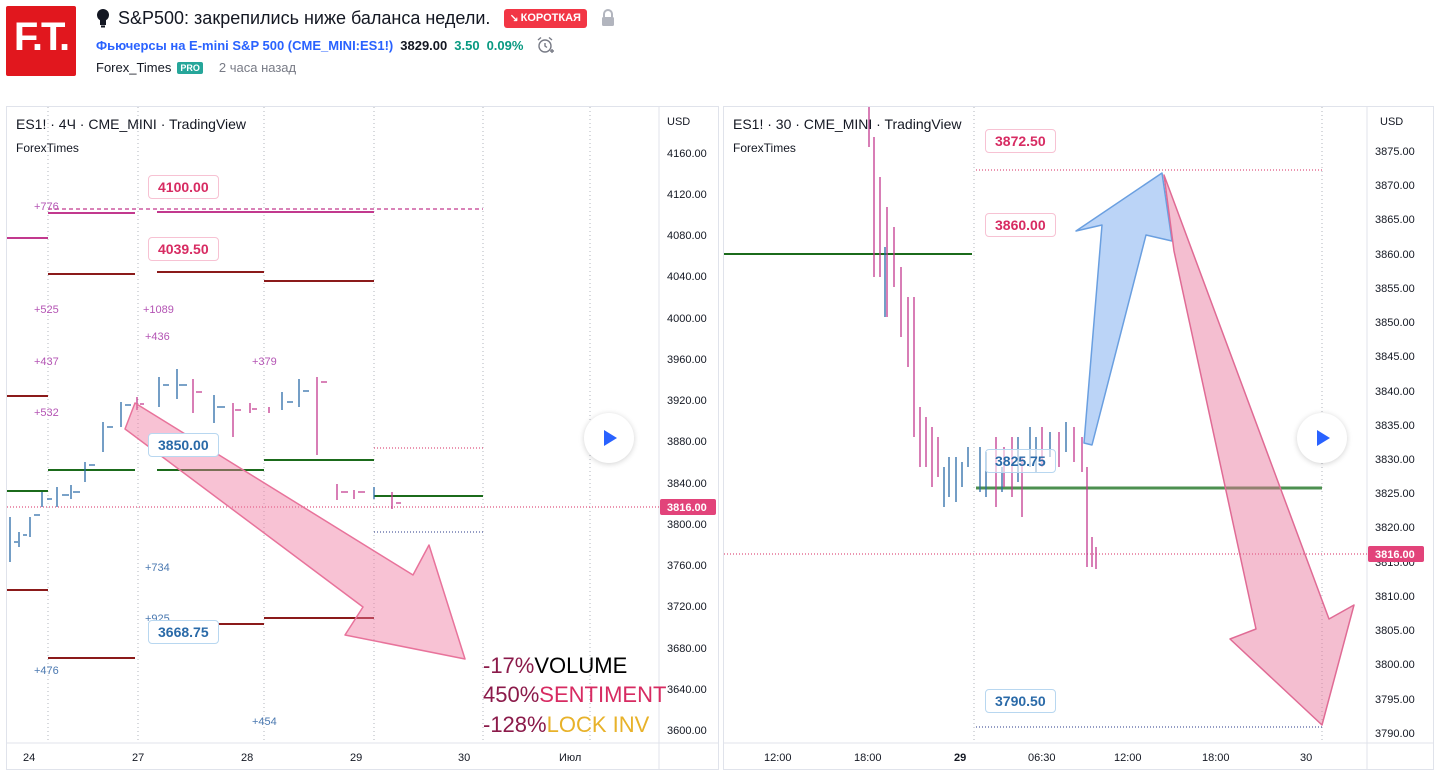  What do you see at coordinates (46, 413) in the screenshot?
I see `volume-label: +532` at bounding box center [46, 413].